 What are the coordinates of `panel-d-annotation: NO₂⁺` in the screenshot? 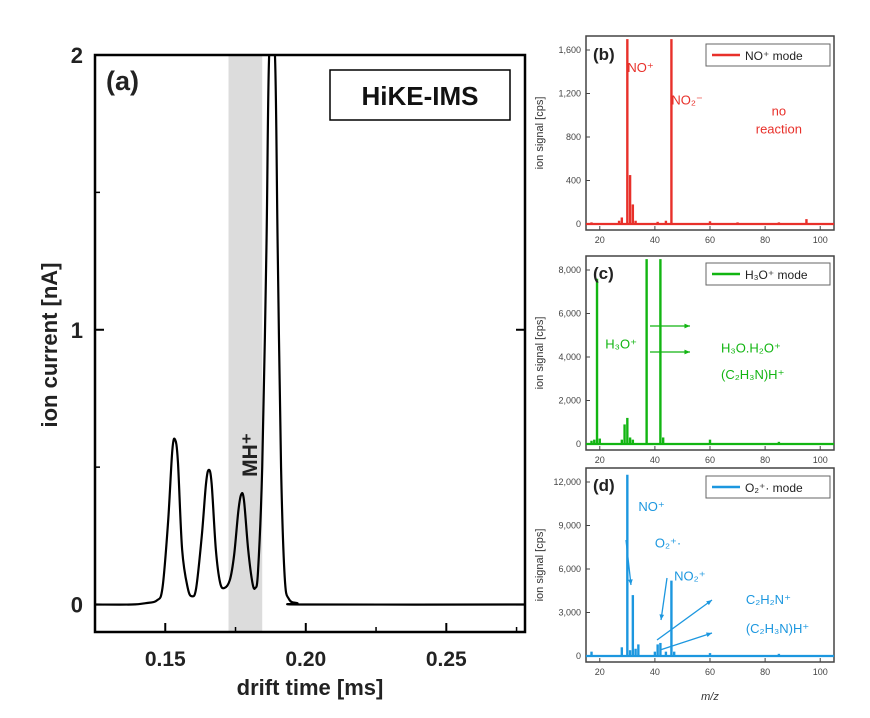 It's located at (689, 576).